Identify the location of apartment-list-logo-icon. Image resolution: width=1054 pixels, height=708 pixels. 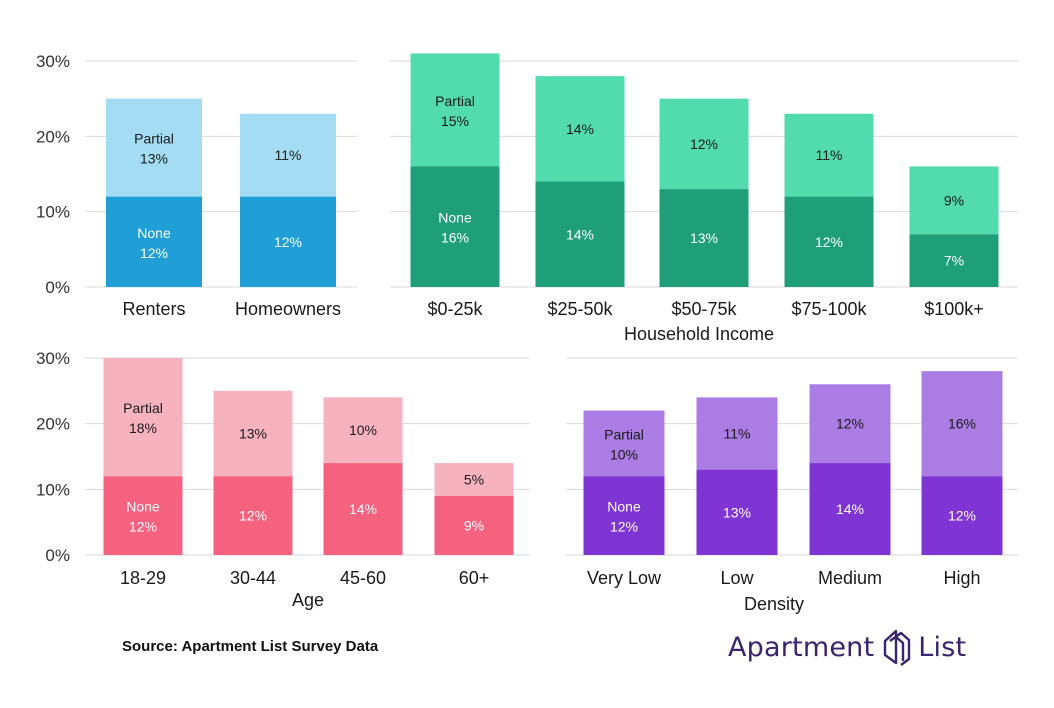
(897, 647).